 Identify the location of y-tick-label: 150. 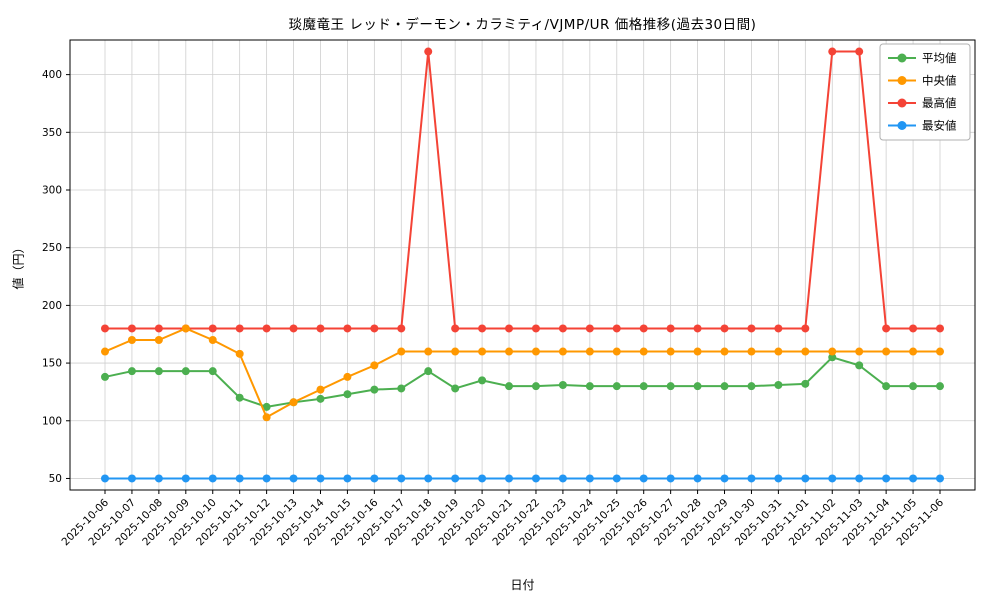
(52, 364).